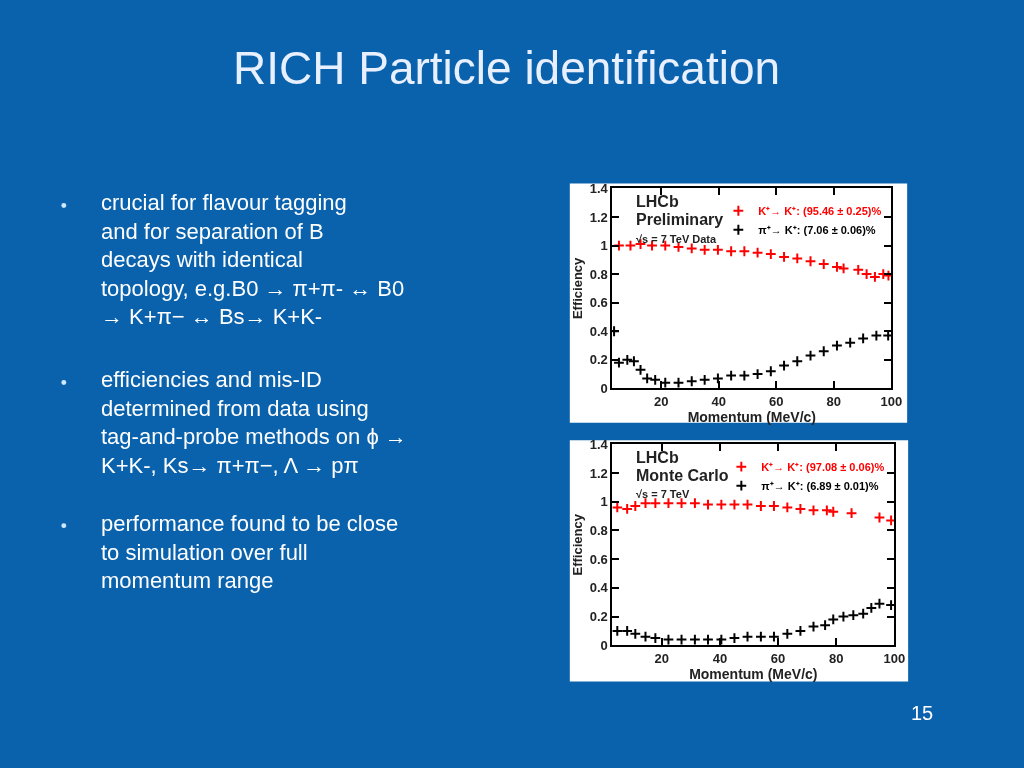 The width and height of the screenshot is (1024, 768). I want to click on annotation: Monte Carlo, so click(682, 475).